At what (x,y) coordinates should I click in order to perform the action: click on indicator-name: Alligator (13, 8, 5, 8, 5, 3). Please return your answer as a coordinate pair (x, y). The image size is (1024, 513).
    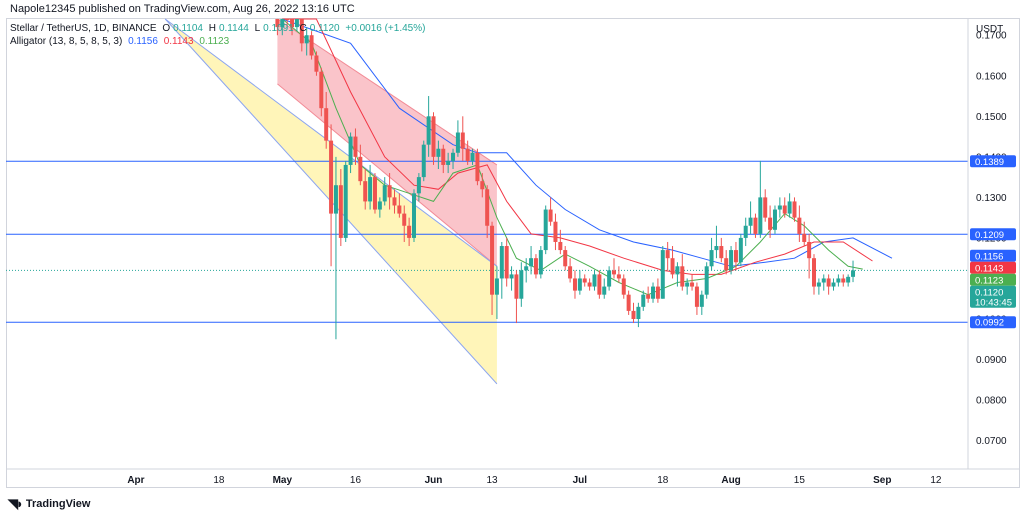
    Looking at the image, I should click on (66, 41).